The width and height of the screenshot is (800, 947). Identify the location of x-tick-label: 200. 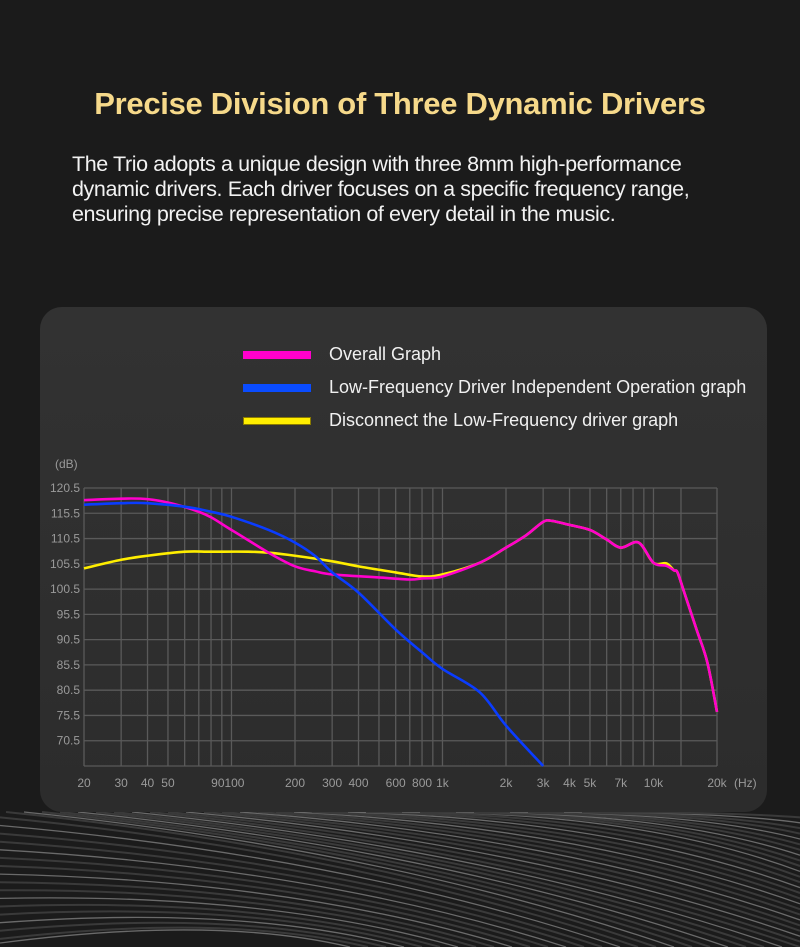
(295, 783).